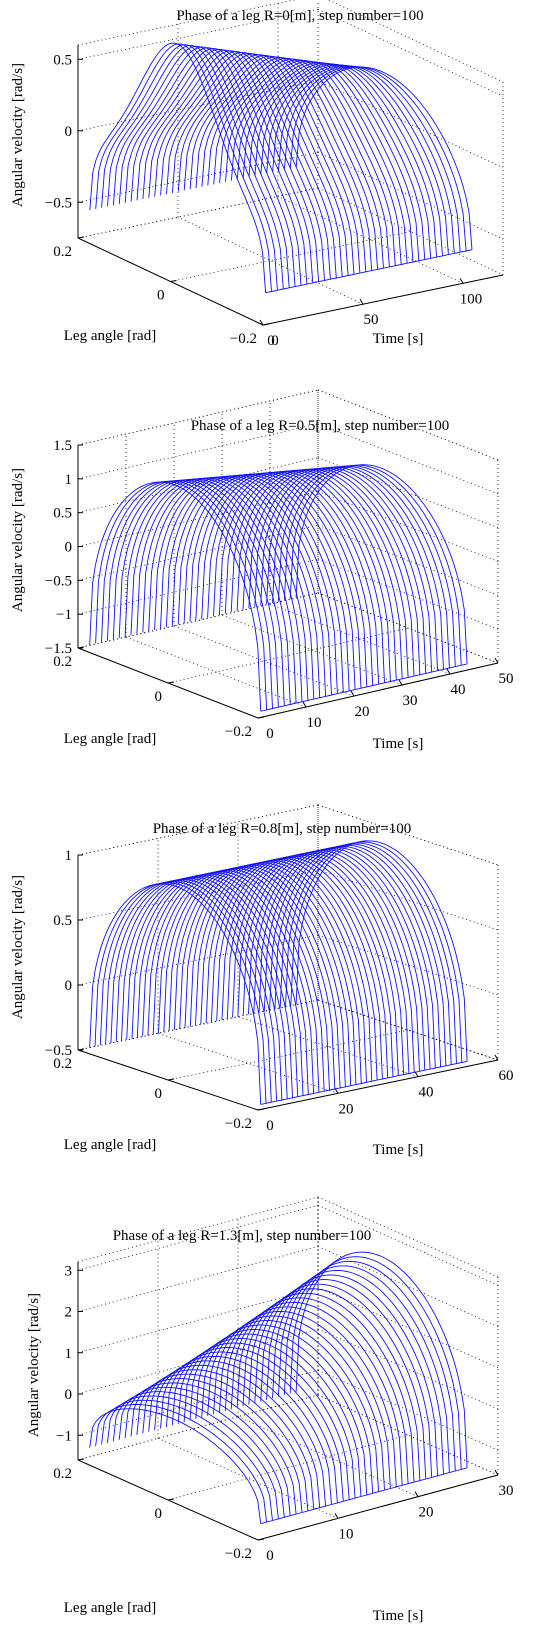 This screenshot has height=1642, width=548. Describe the element at coordinates (62, 1064) in the screenshot. I see `x-tick-label: 0.2` at that location.